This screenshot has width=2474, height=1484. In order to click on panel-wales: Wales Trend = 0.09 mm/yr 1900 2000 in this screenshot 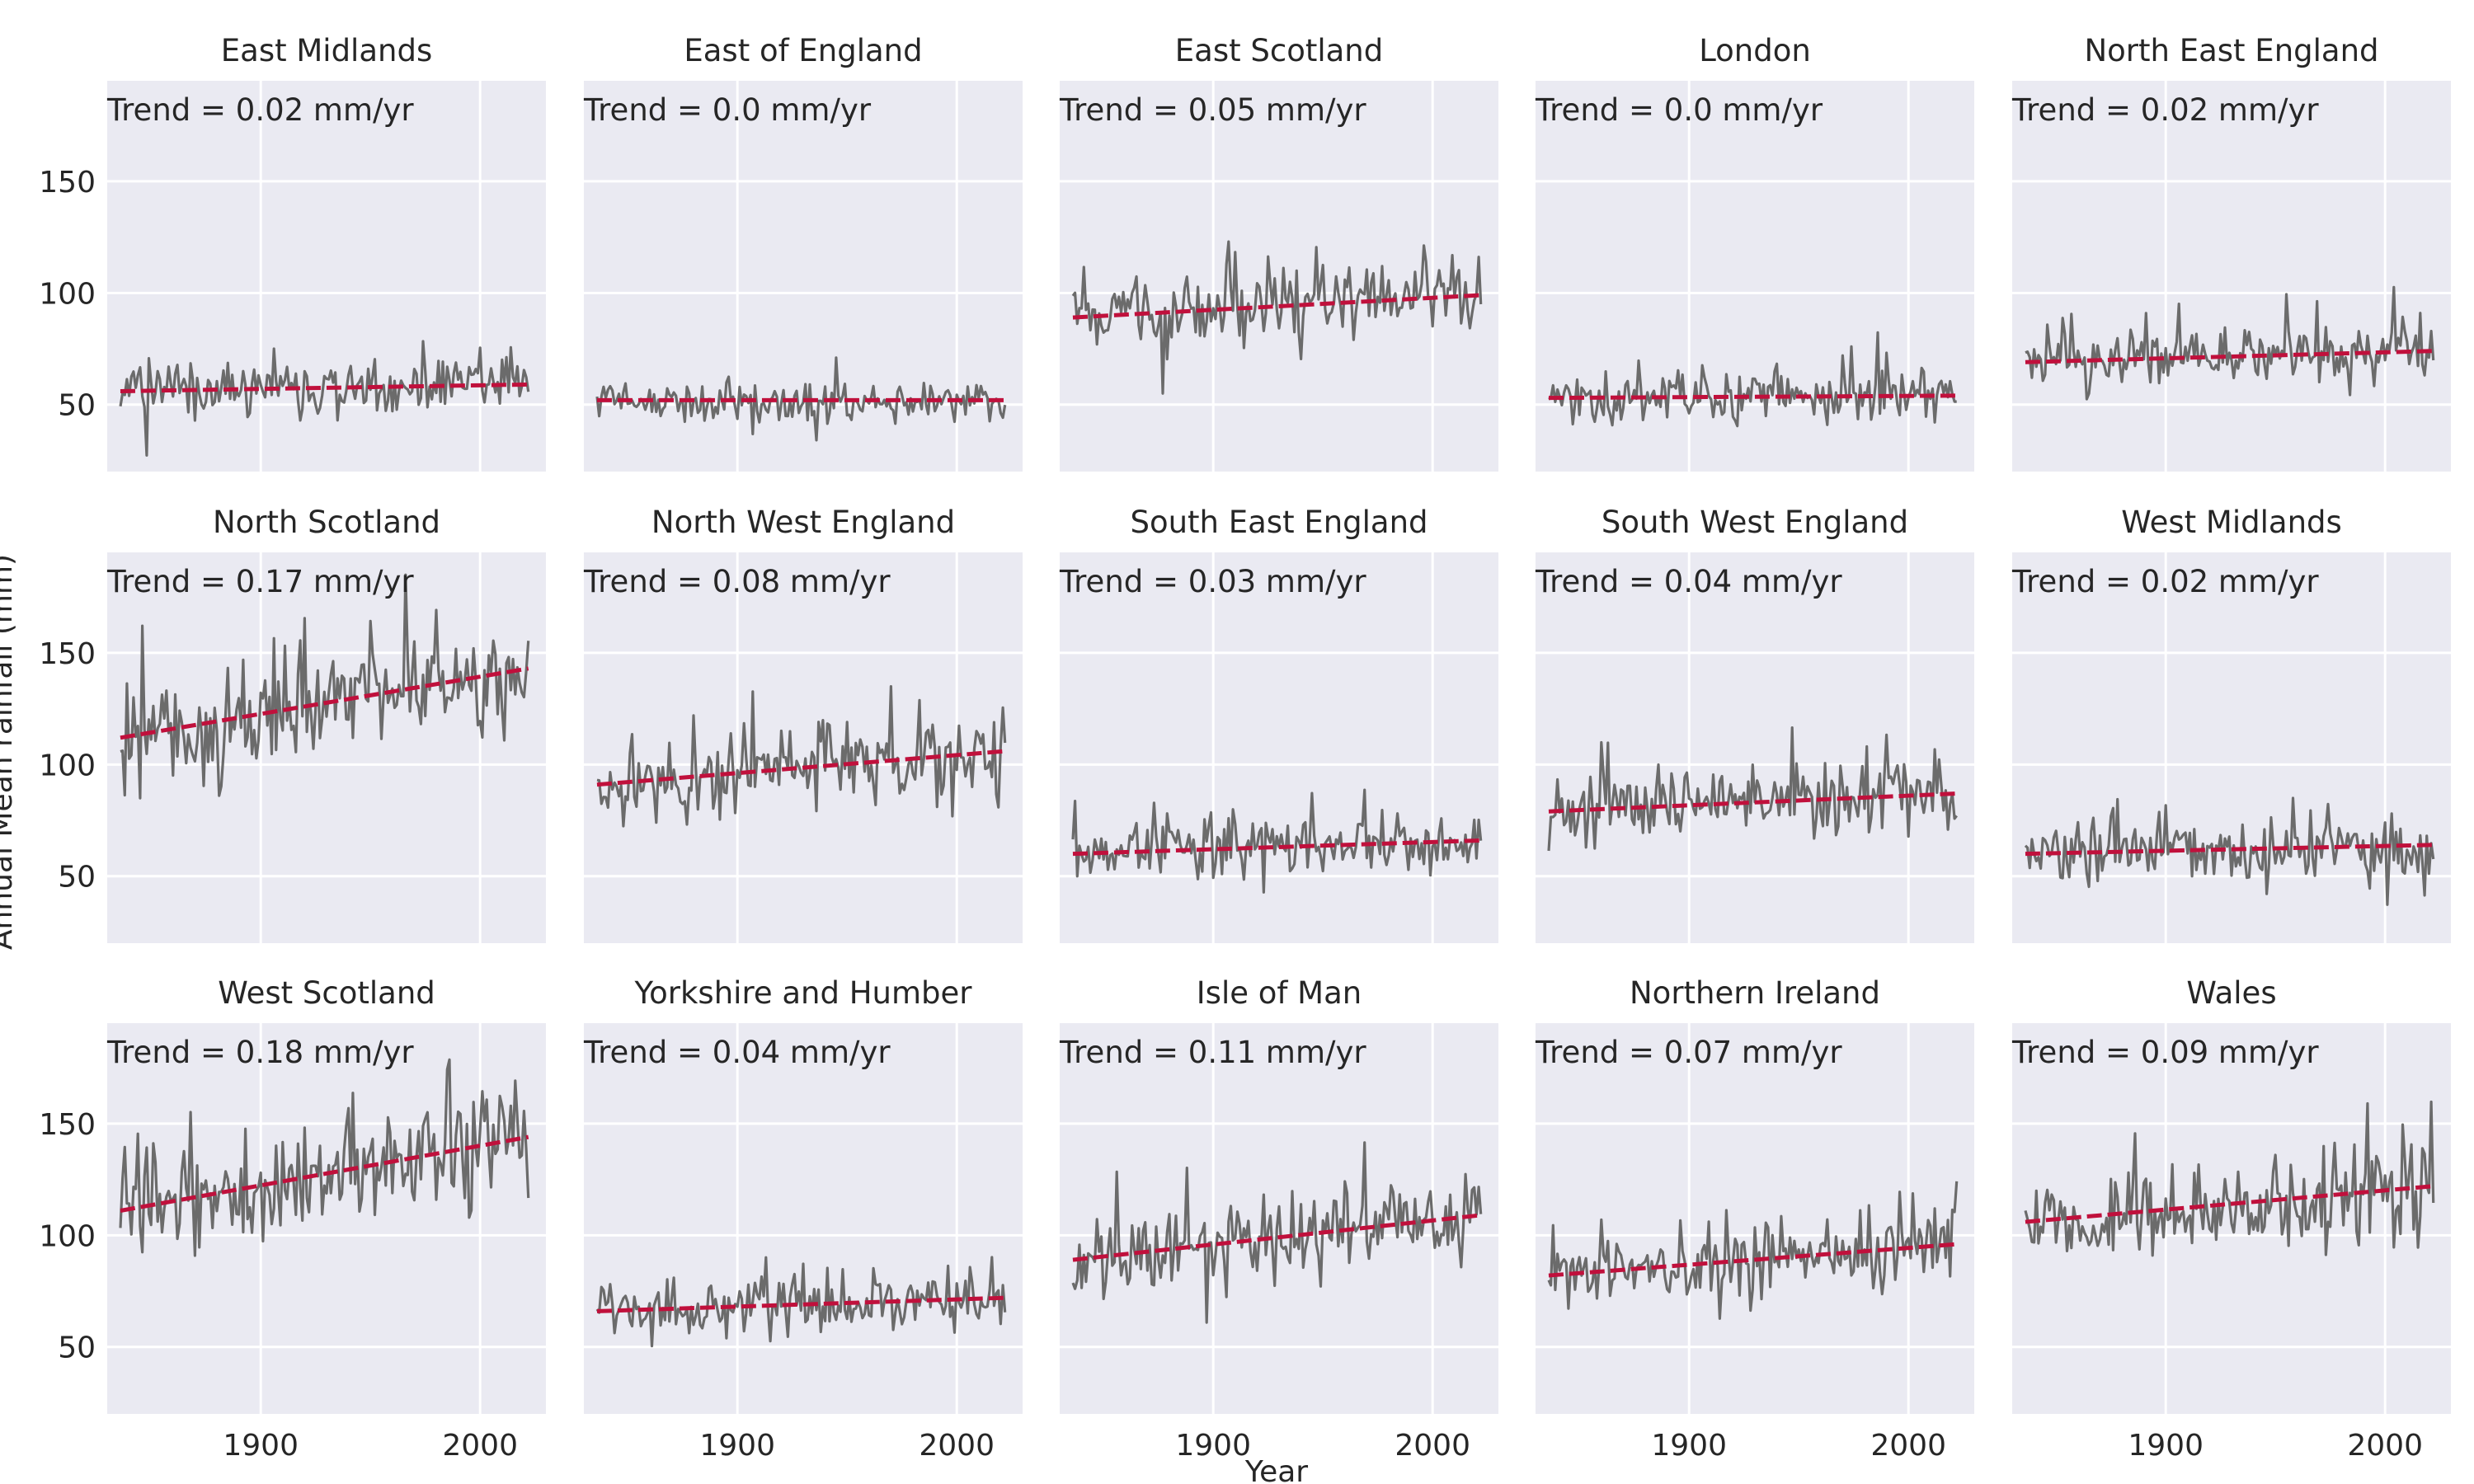, I will do `click(2231, 1219)`.